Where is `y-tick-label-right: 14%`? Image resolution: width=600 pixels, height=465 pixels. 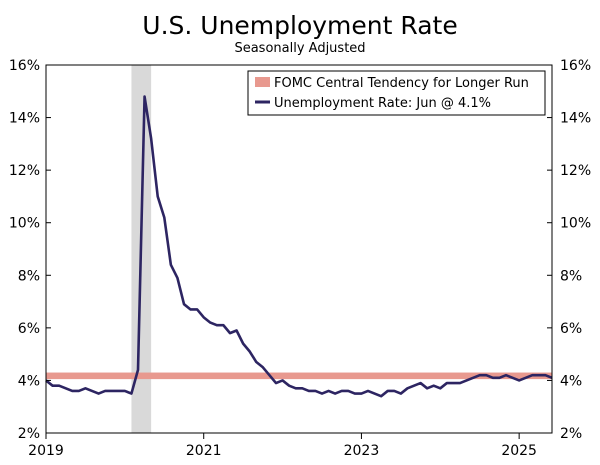 y-tick-label-right: 14% is located at coordinates (575, 119).